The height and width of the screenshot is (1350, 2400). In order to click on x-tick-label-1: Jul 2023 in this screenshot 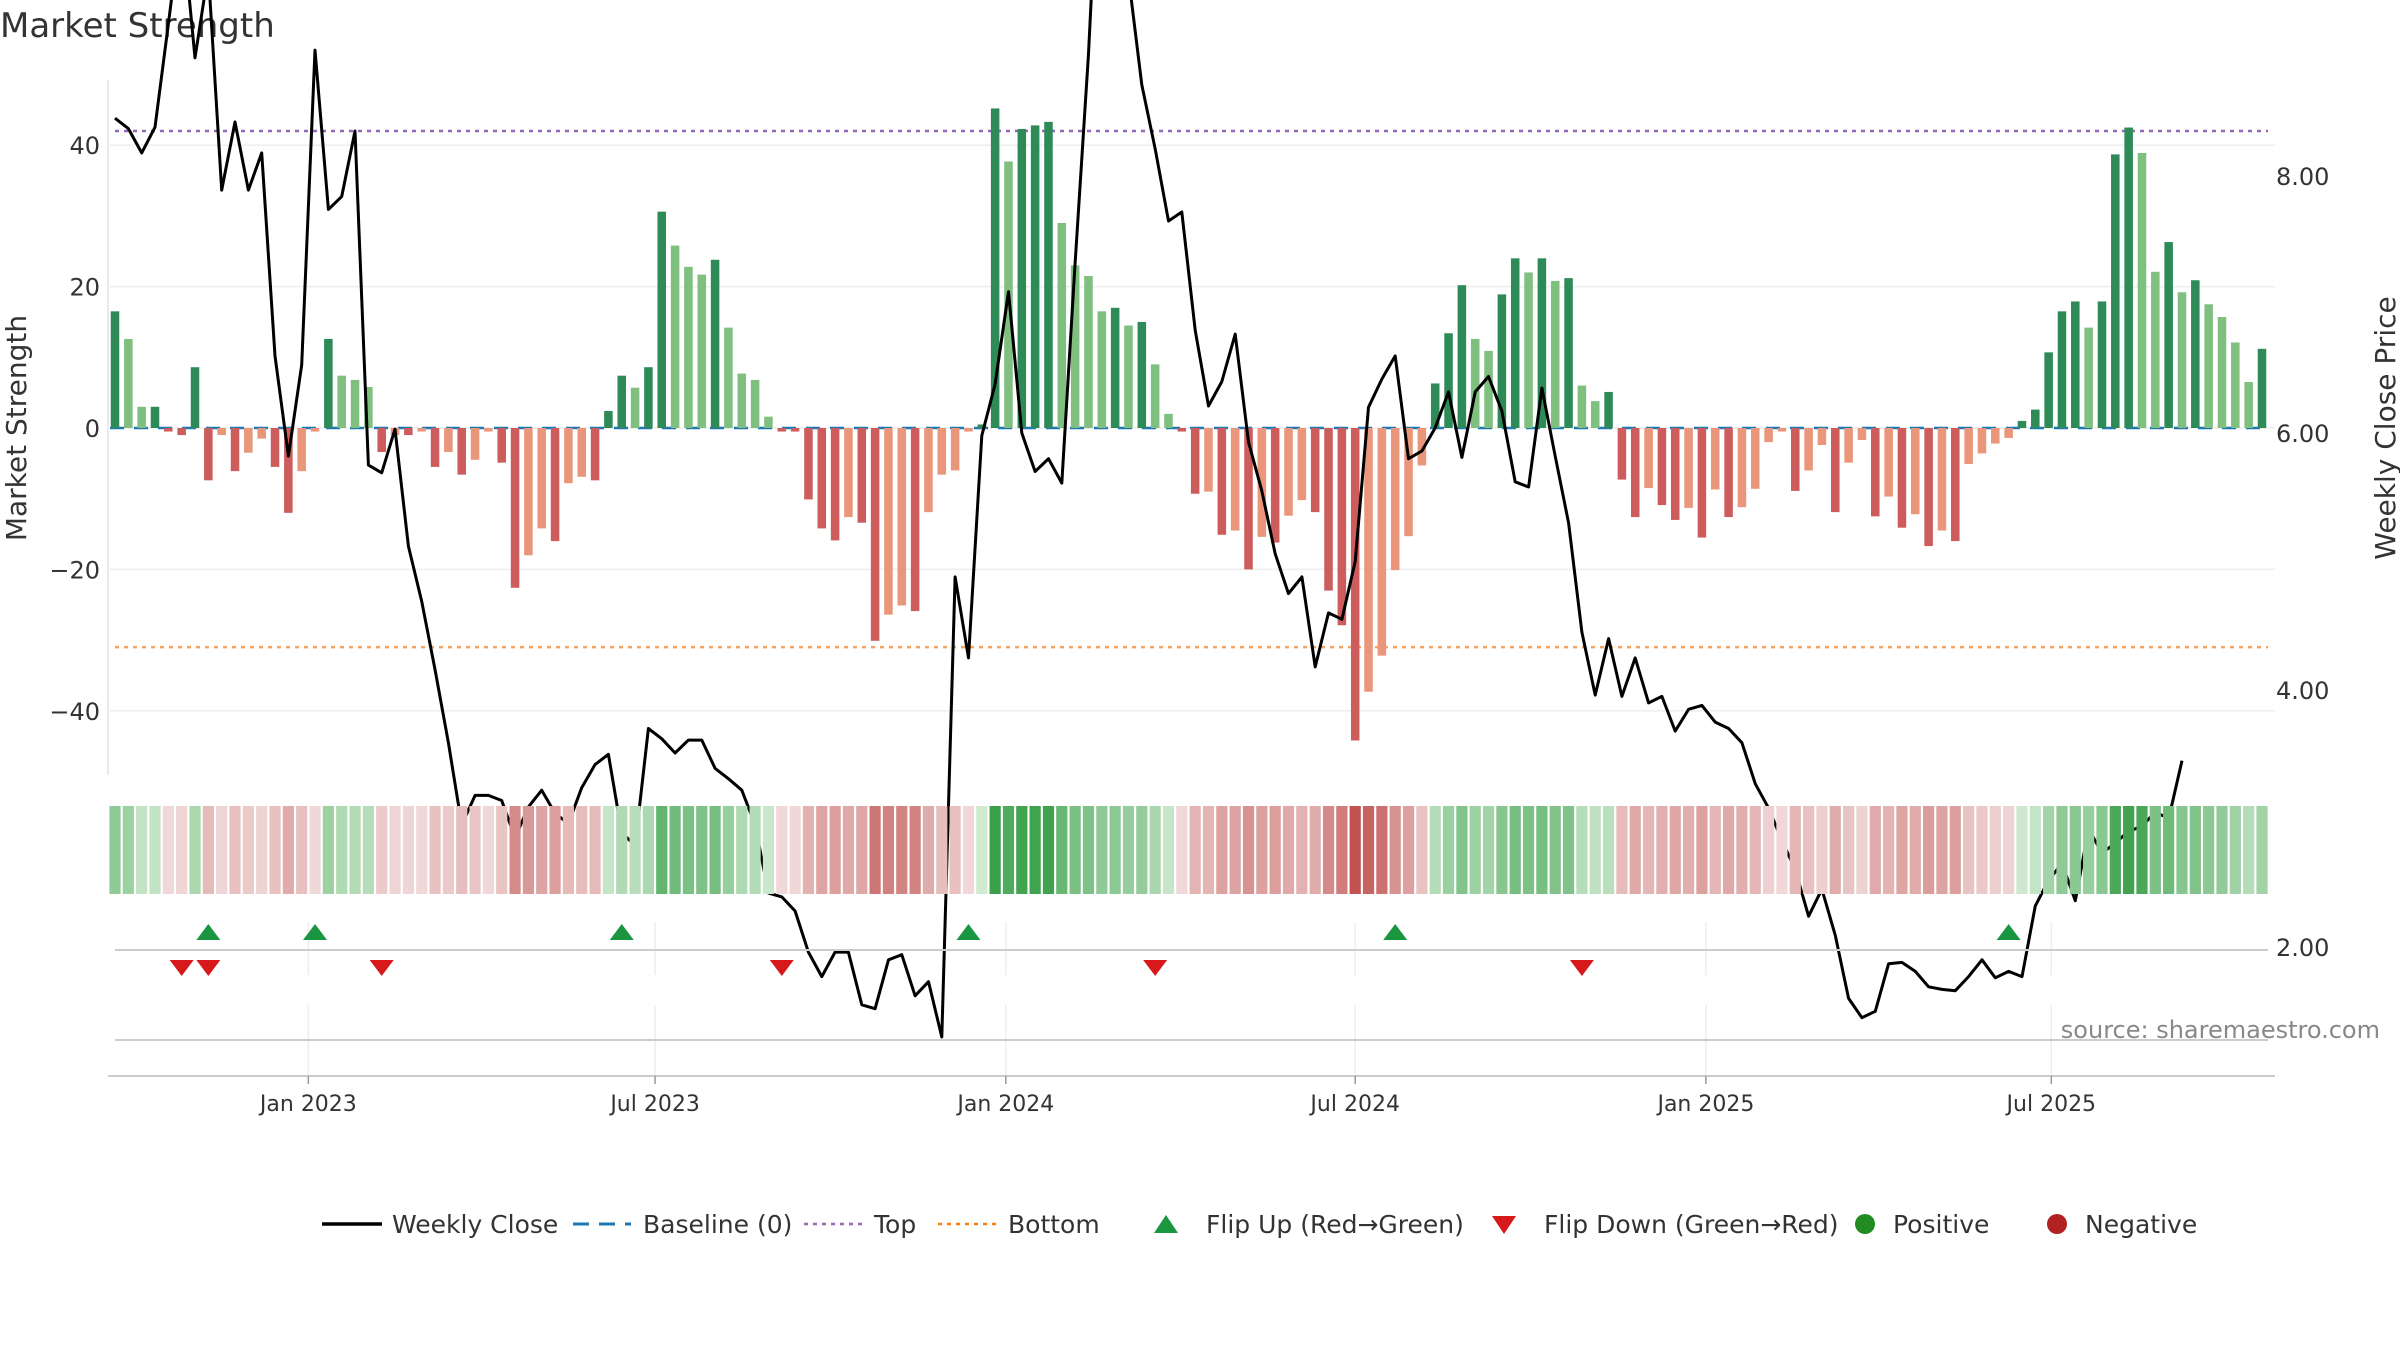, I will do `click(654, 1104)`.